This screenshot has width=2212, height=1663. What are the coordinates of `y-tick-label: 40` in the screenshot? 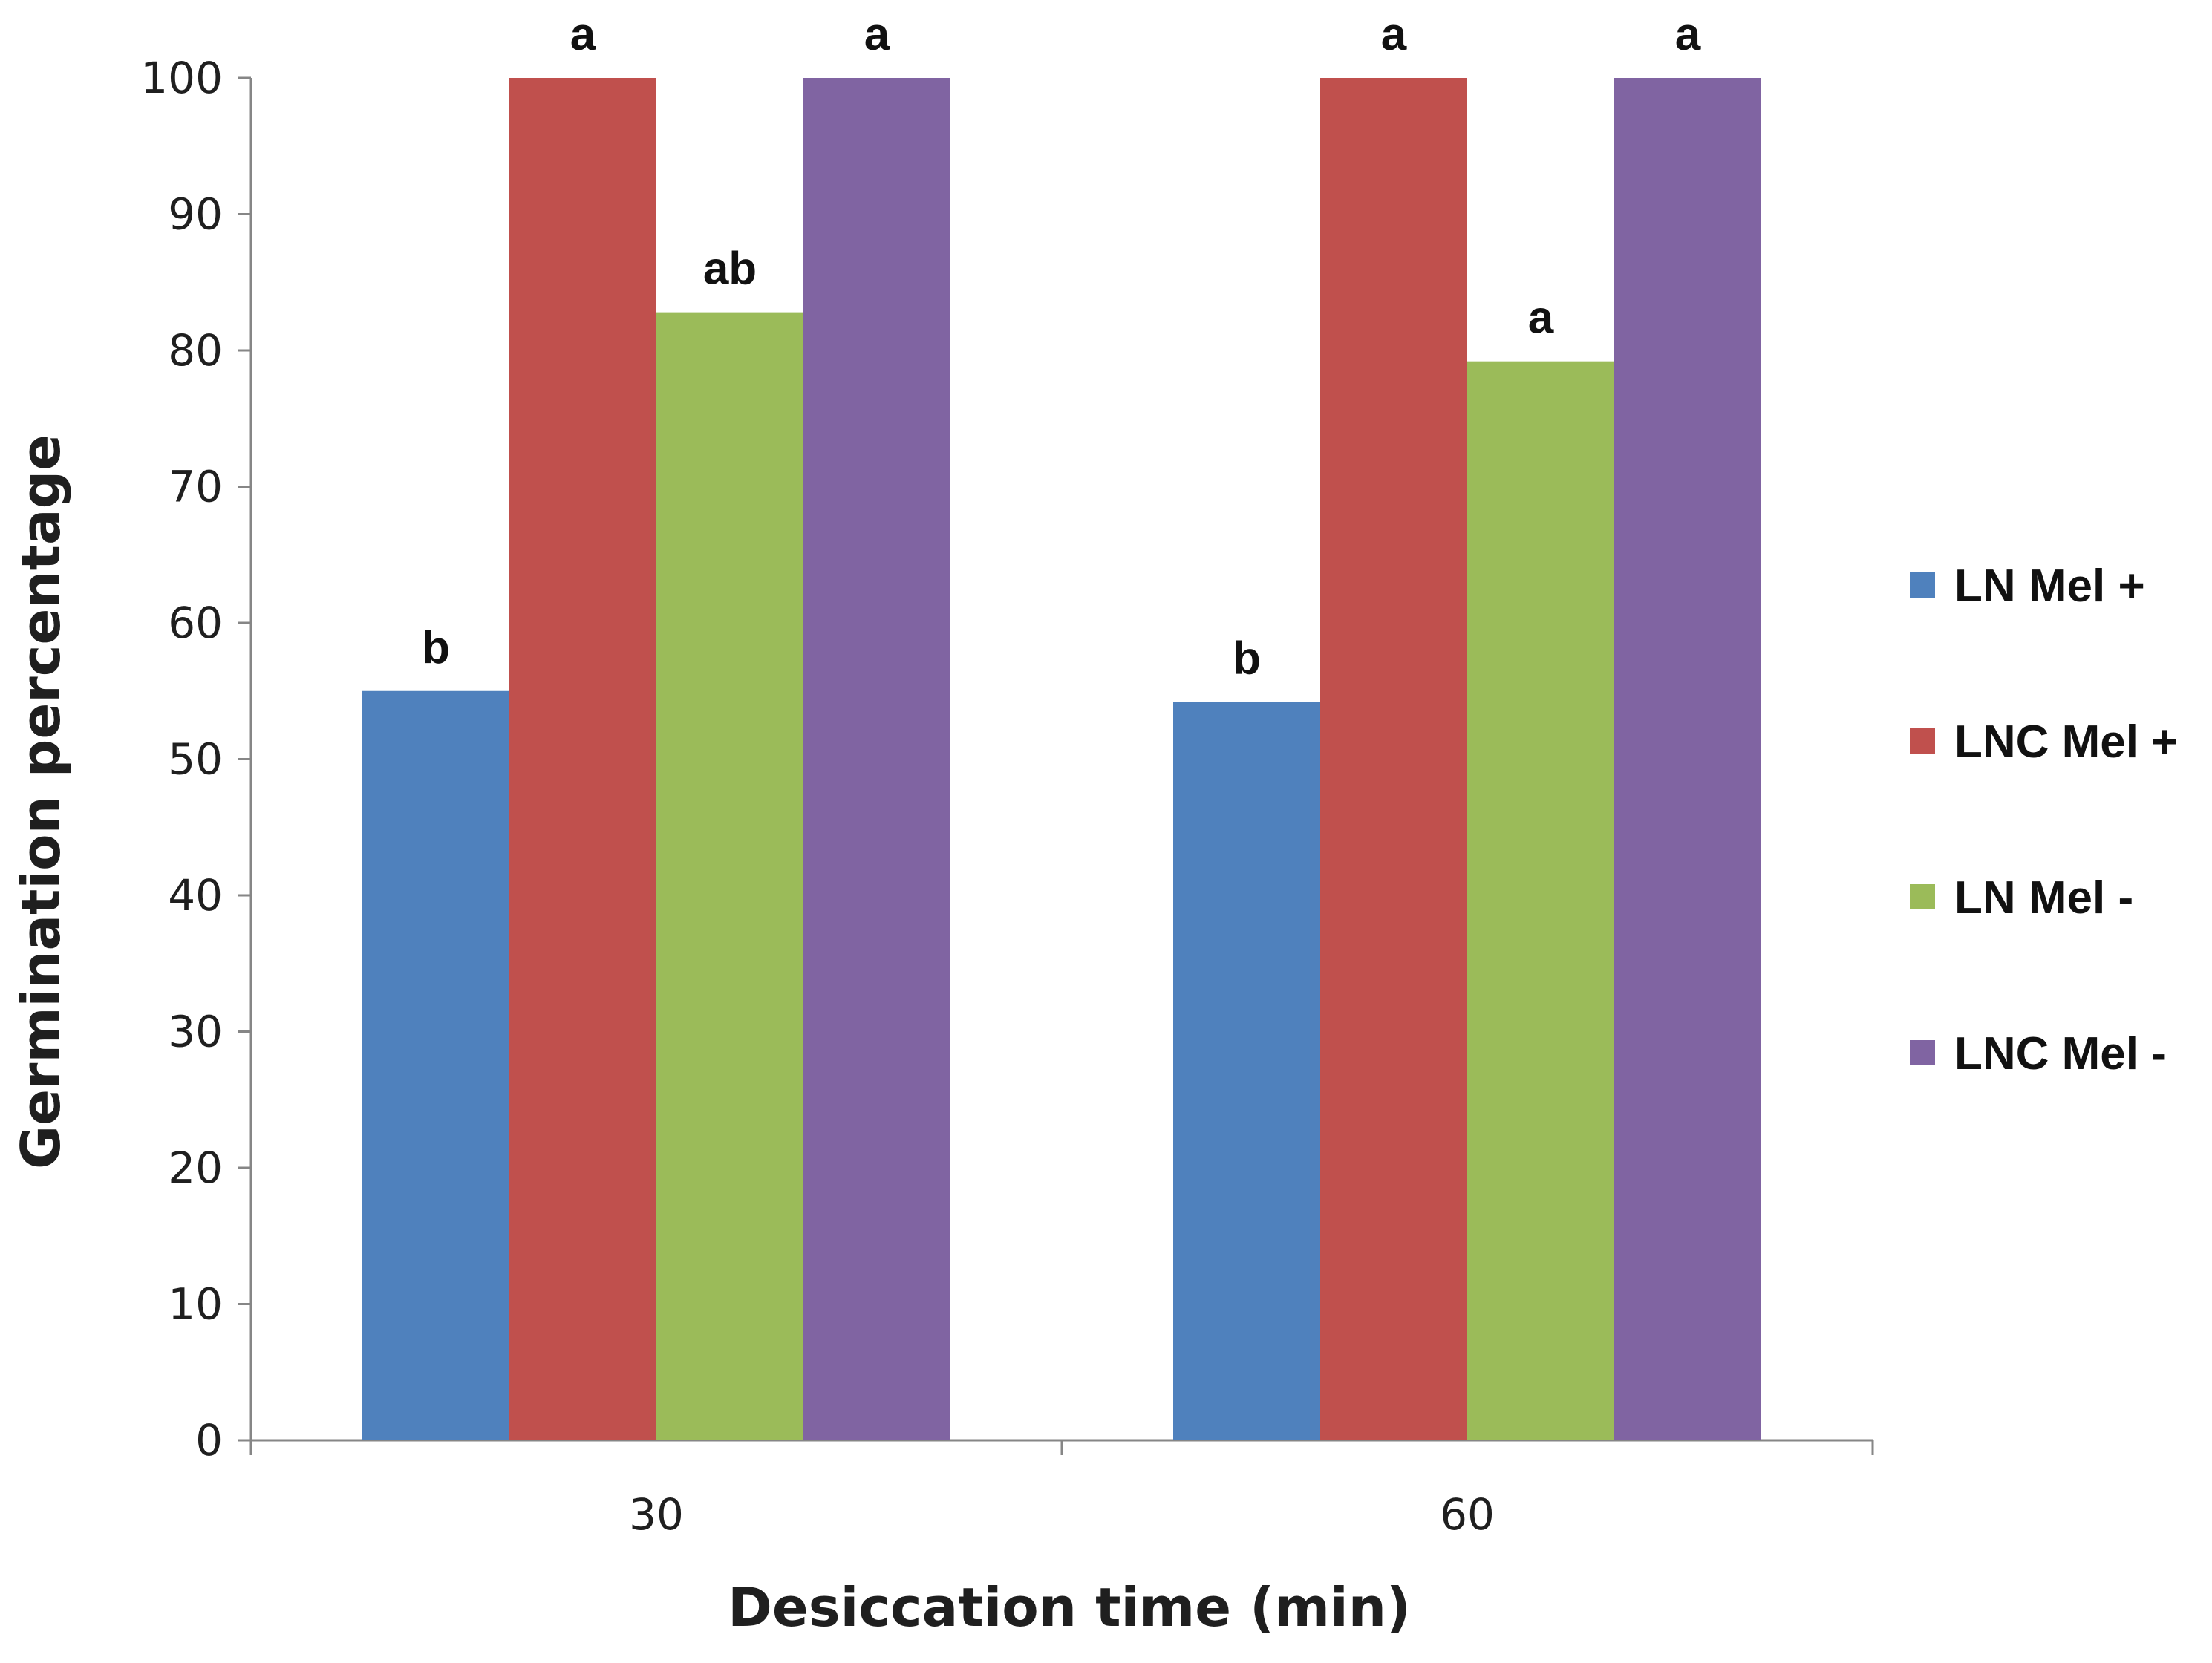 It's located at (196, 896).